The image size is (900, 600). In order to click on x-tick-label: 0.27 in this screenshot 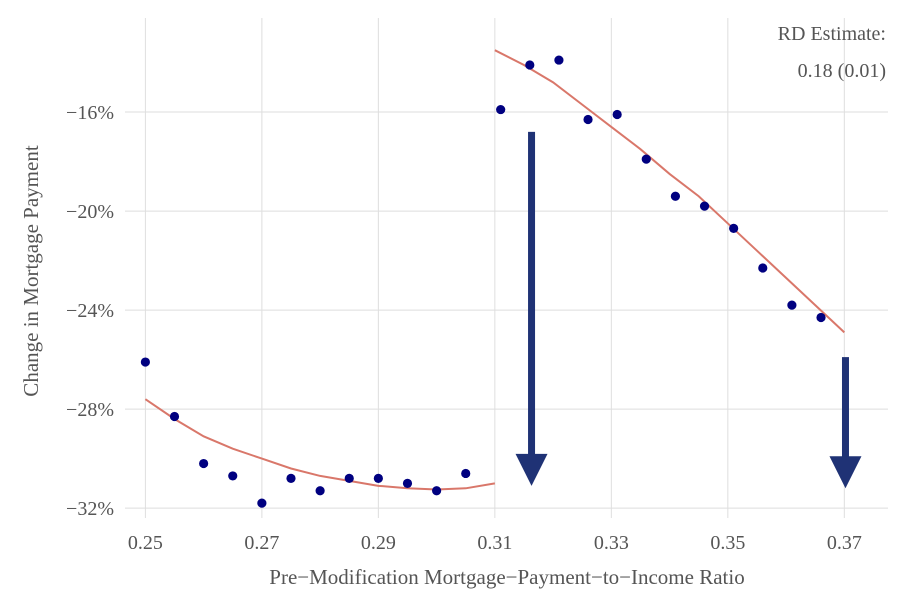, I will do `click(261, 543)`.